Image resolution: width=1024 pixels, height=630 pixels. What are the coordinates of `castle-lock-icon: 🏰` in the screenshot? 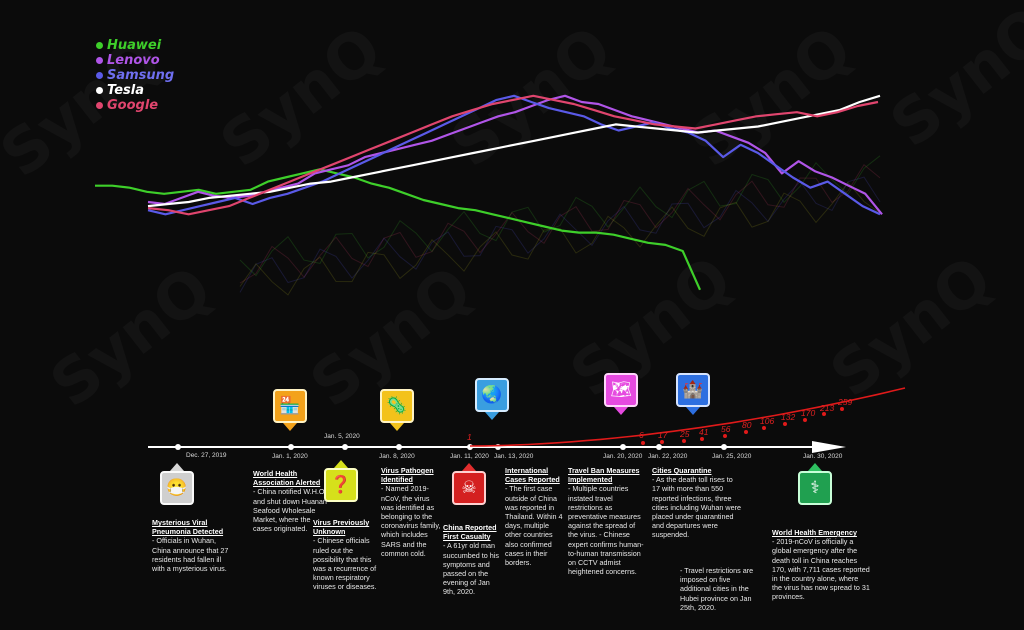 It's located at (693, 390).